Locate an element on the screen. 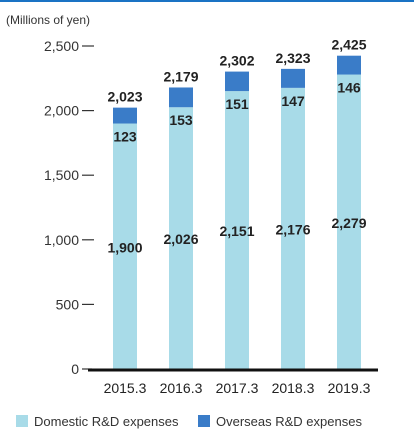  data-label-total: 2,425 is located at coordinates (348, 45).